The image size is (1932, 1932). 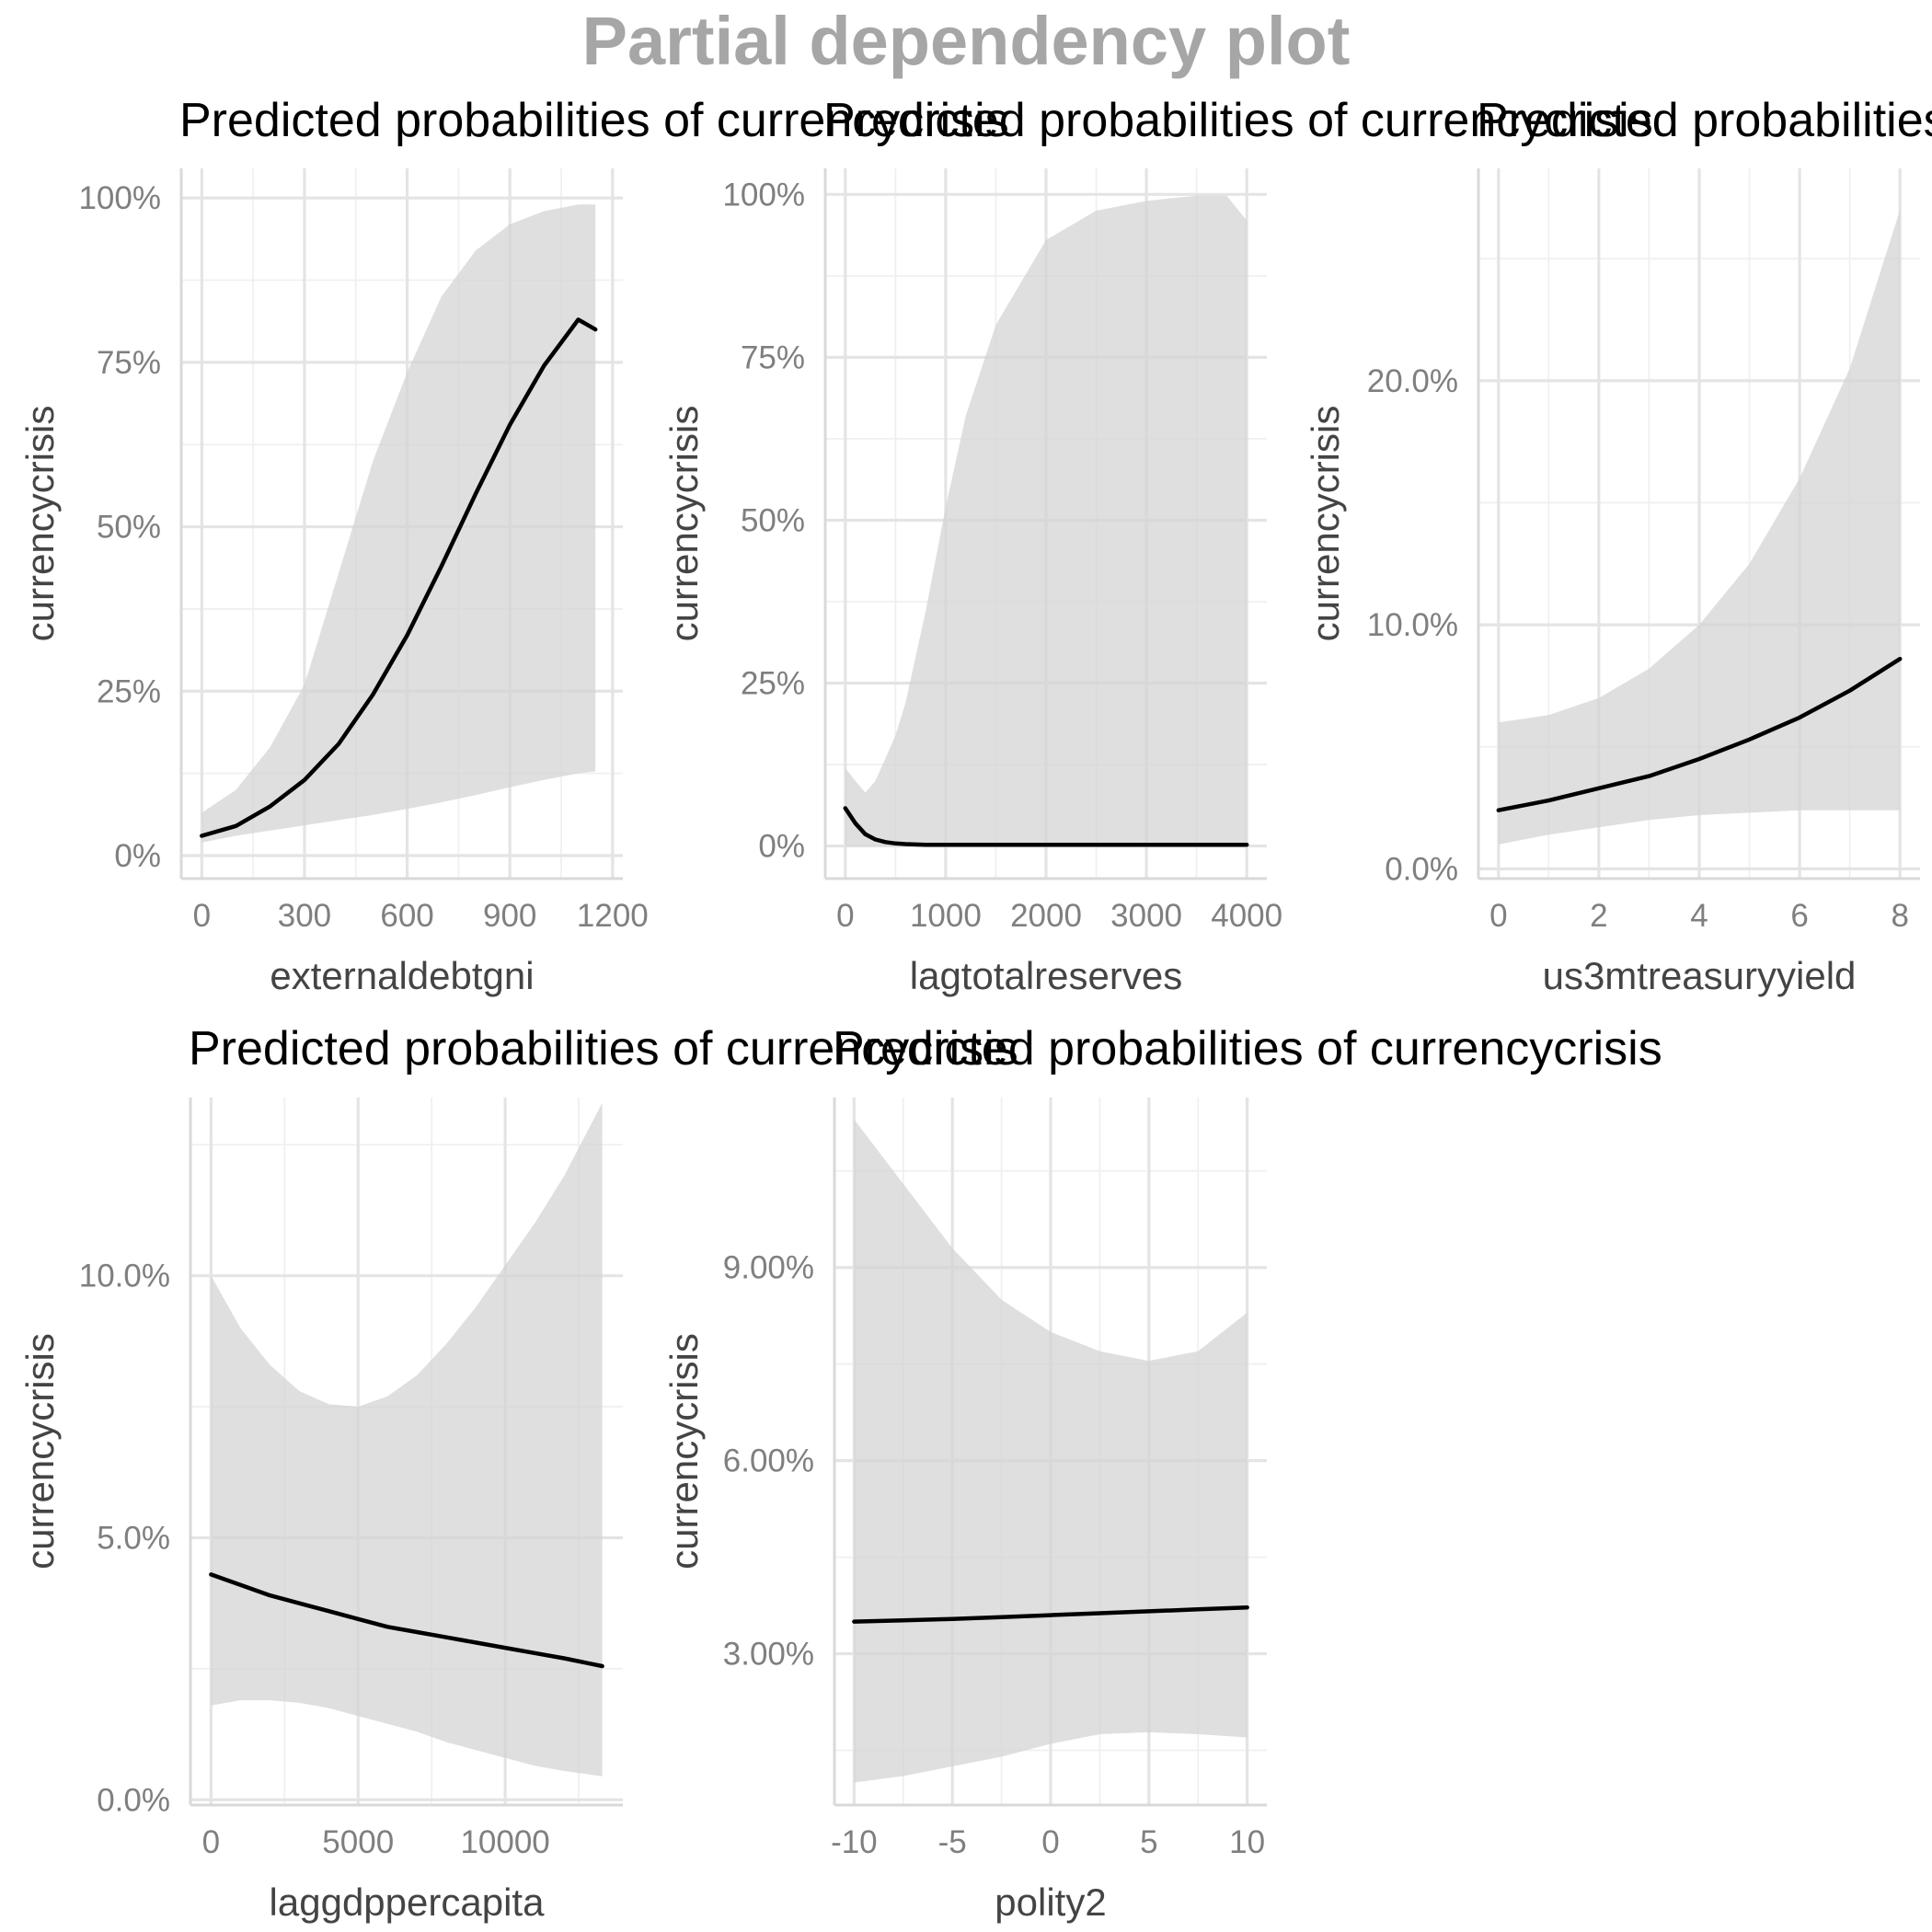 What do you see at coordinates (1412, 381) in the screenshot?
I see `y-tick-label: 20.0%` at bounding box center [1412, 381].